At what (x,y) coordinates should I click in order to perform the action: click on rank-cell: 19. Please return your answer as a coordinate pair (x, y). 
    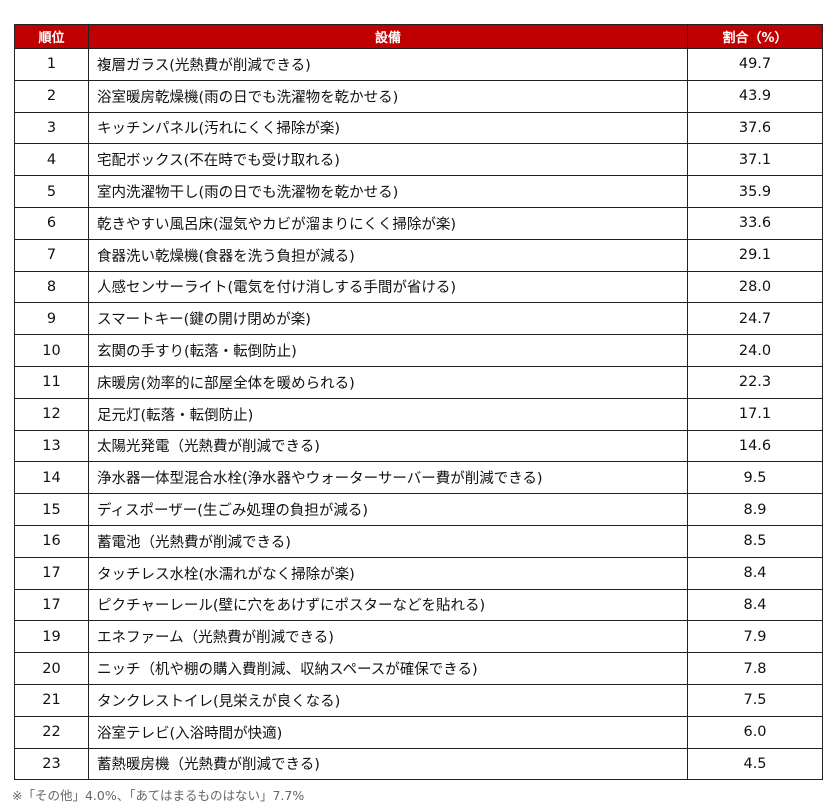
    Looking at the image, I should click on (51, 637).